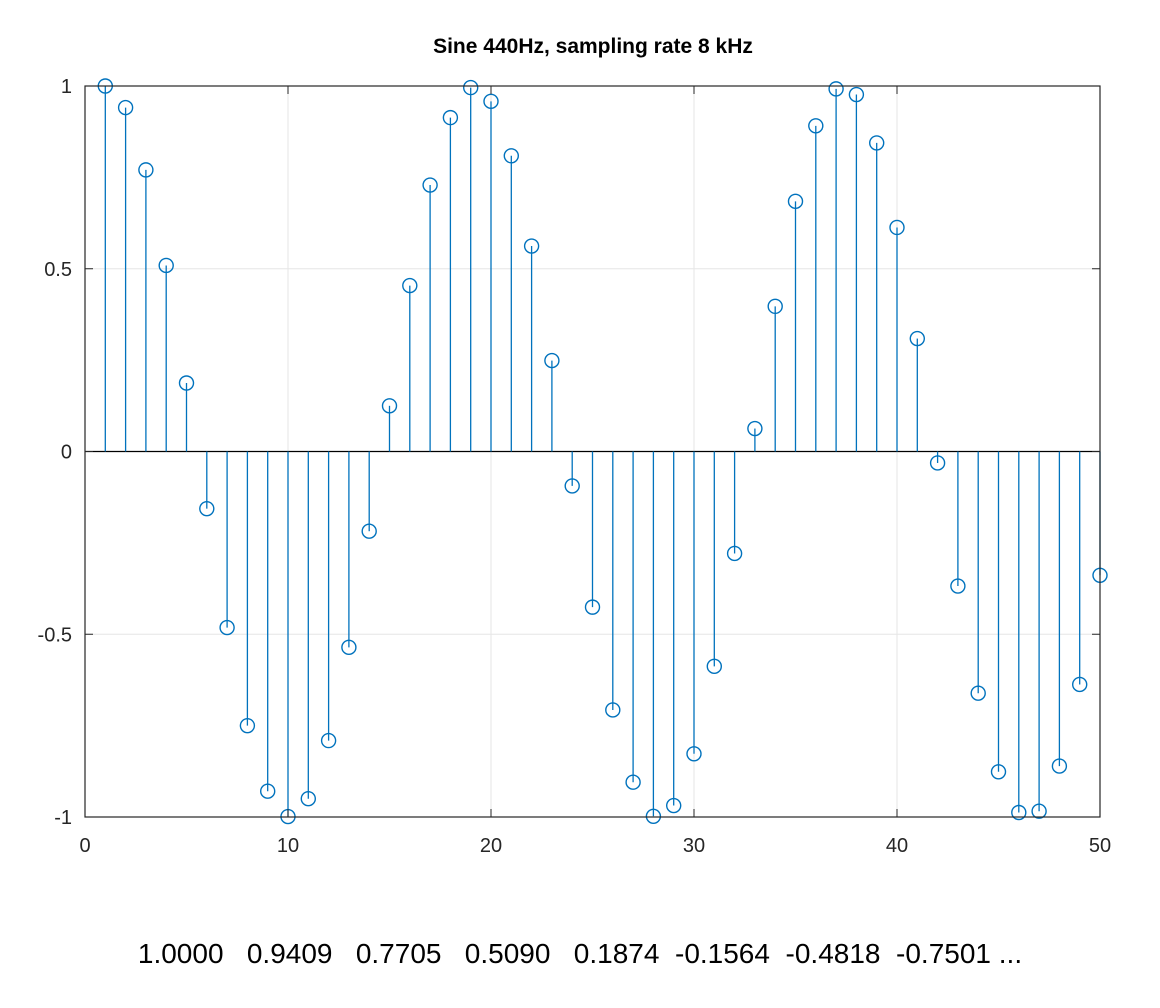 The height and width of the screenshot is (1008, 1160). What do you see at coordinates (66, 453) in the screenshot?
I see `y-tick-label-2: 0` at bounding box center [66, 453].